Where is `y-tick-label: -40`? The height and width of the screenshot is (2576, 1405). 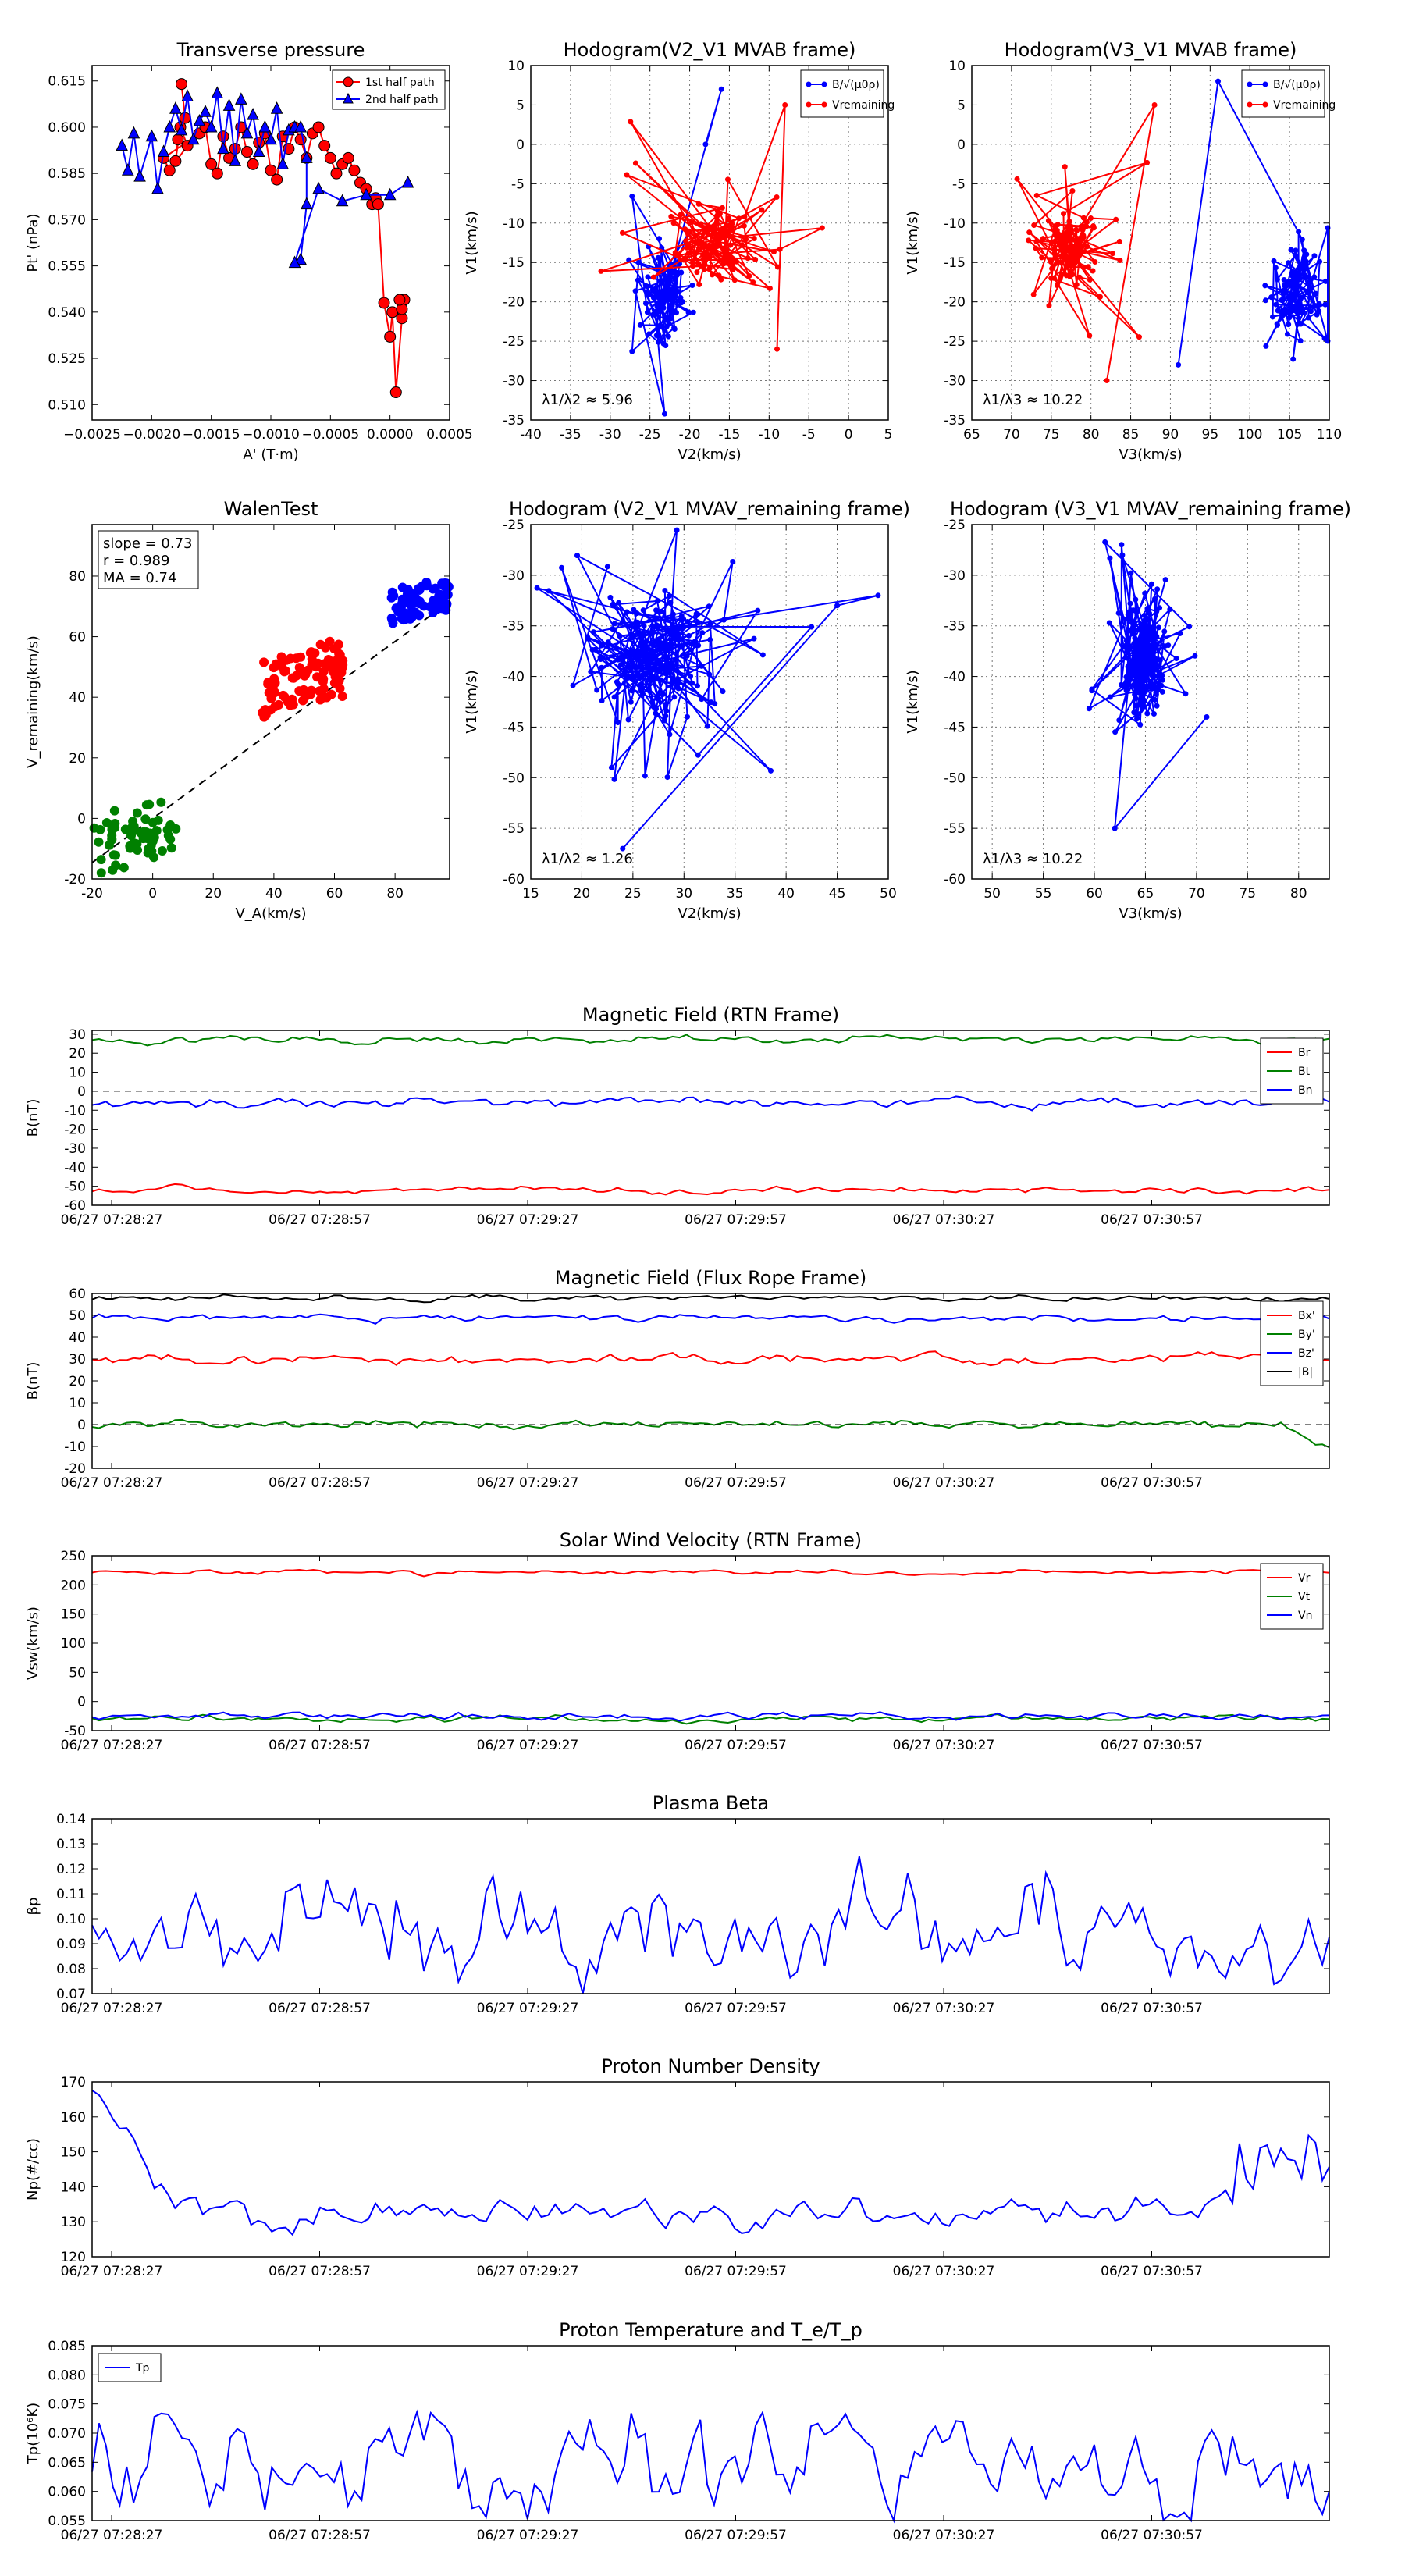
y-tick-label: -40 is located at coordinates (75, 1168).